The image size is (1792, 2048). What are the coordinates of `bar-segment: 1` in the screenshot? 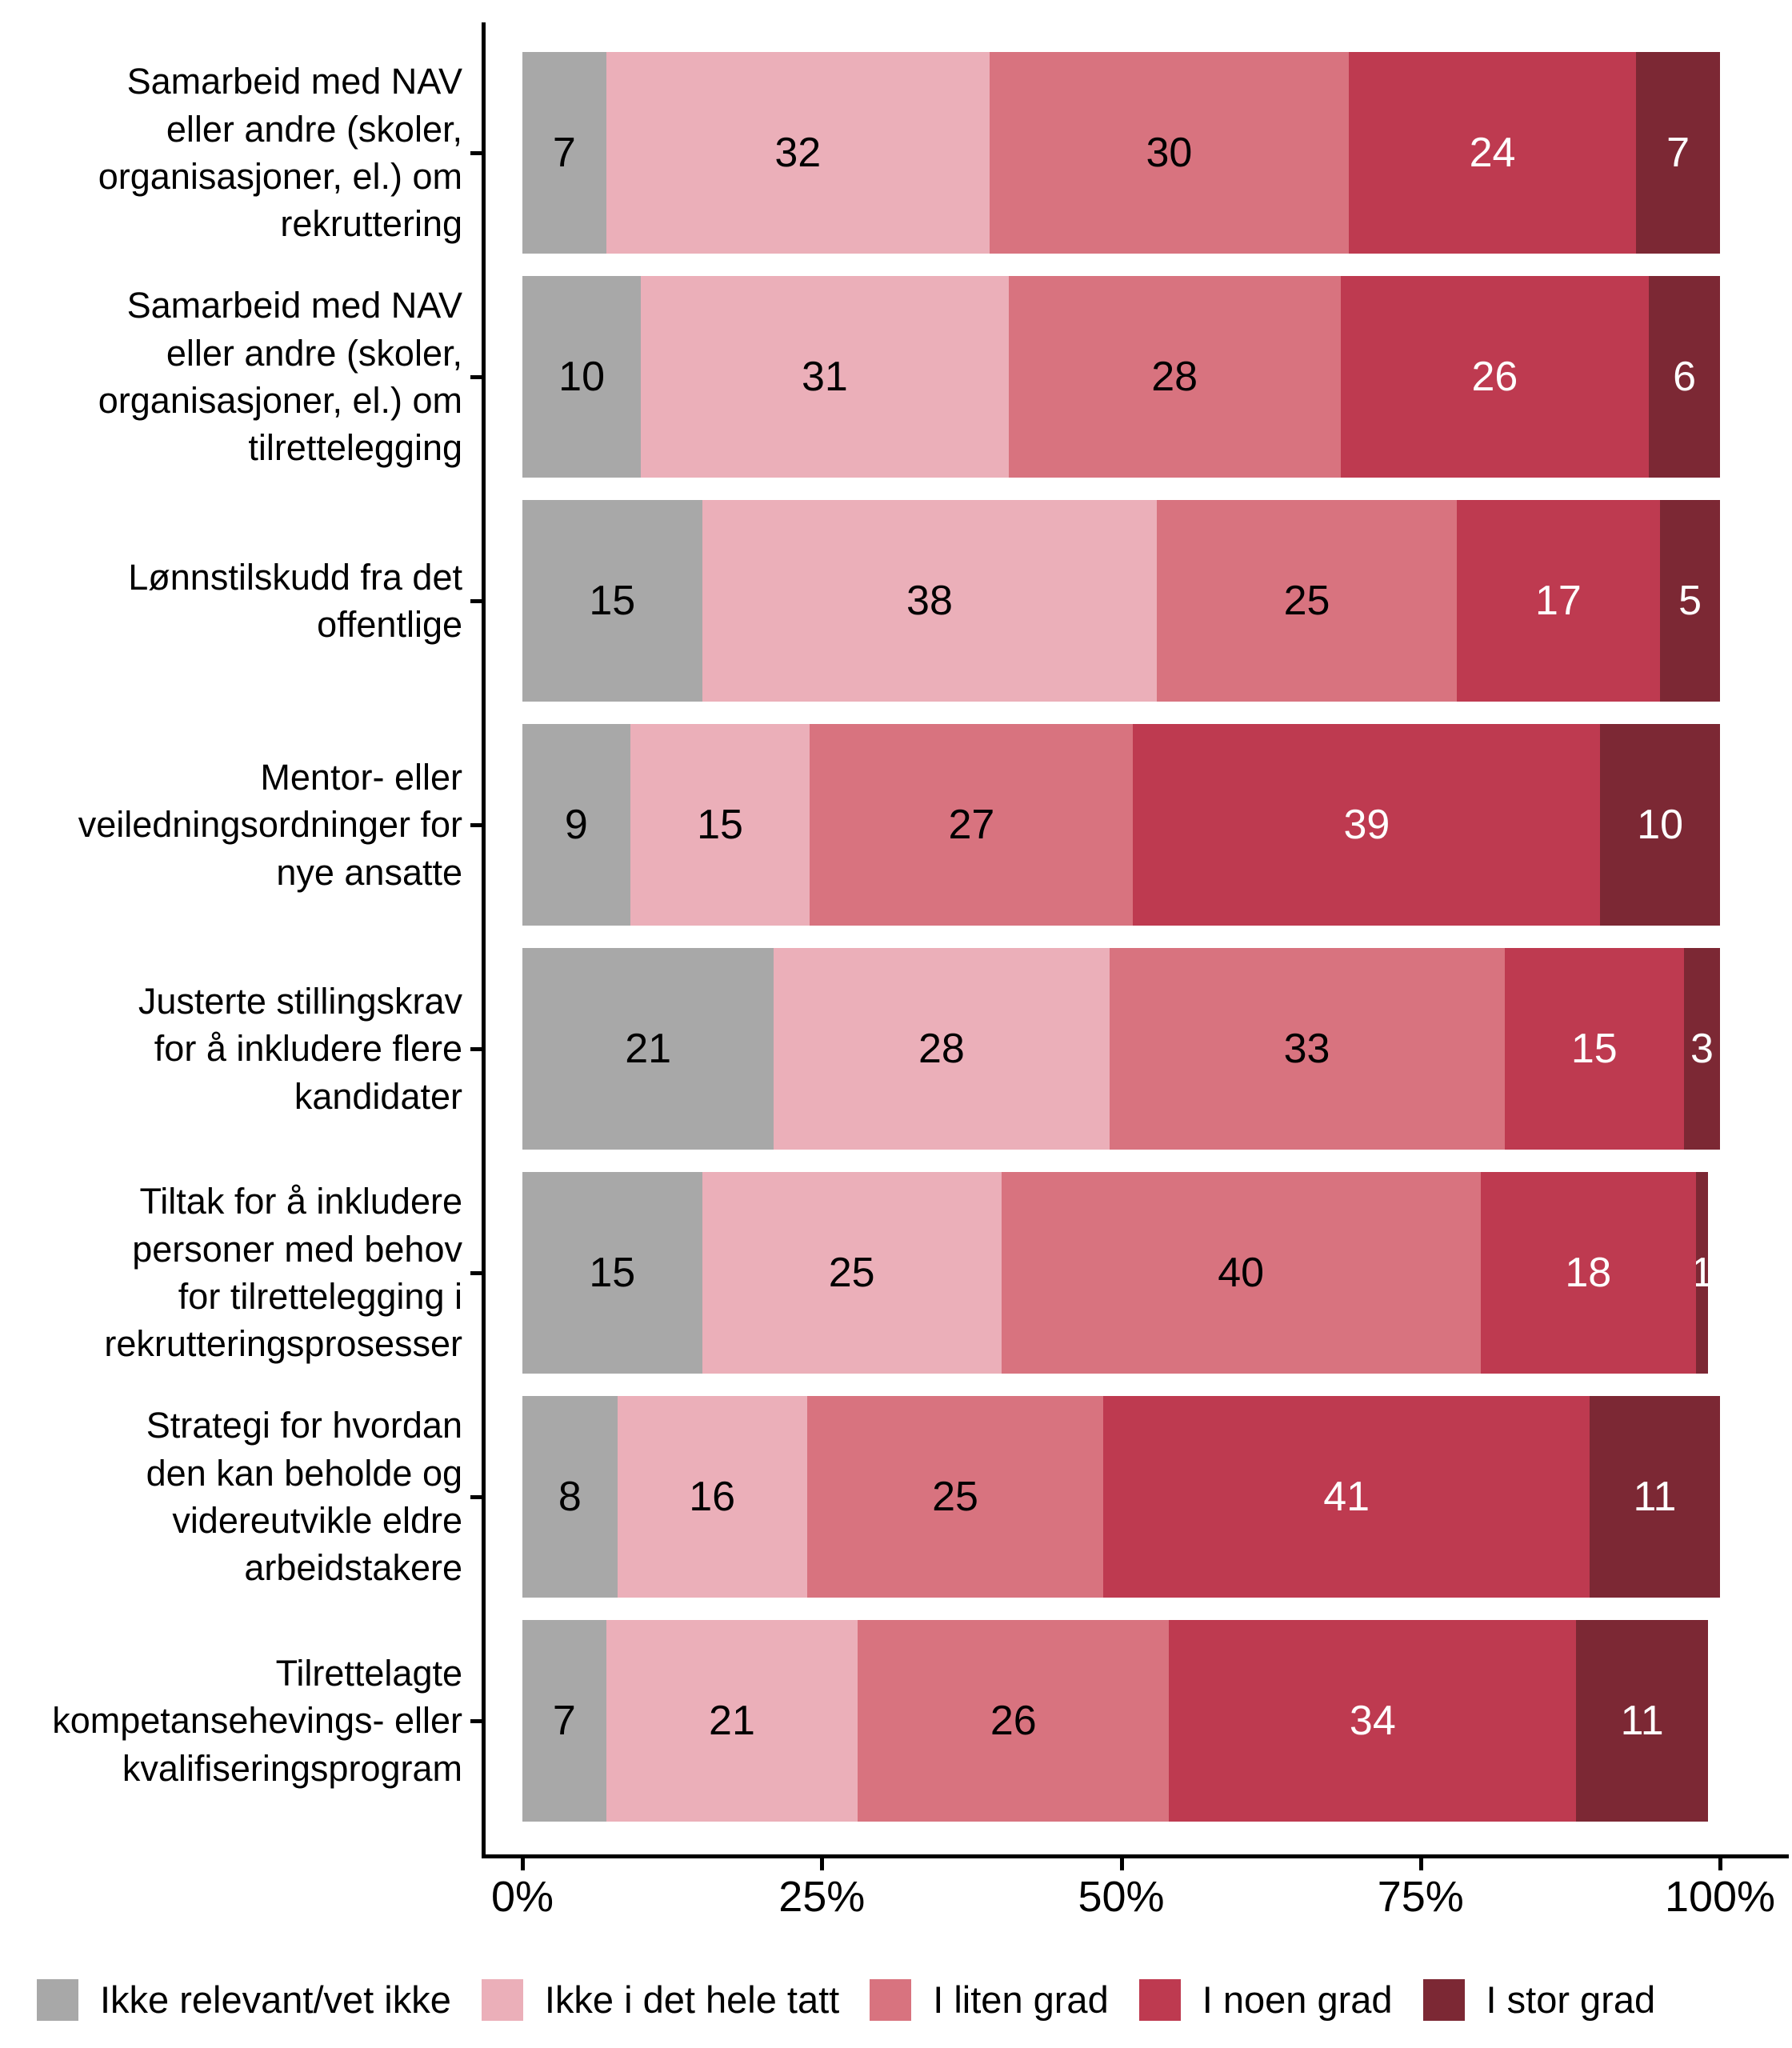 It's located at (1702, 1273).